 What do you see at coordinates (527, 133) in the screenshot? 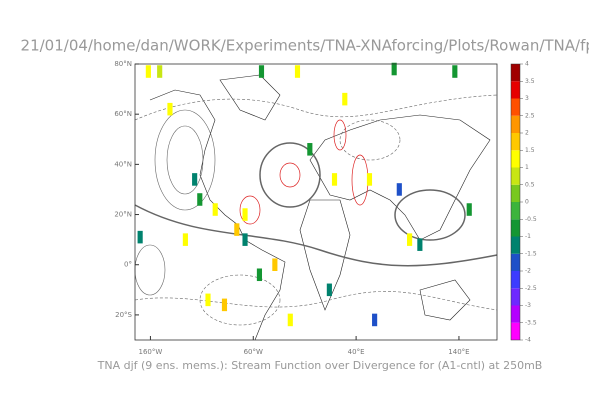
I see `colorbar-label: 2` at bounding box center [527, 133].